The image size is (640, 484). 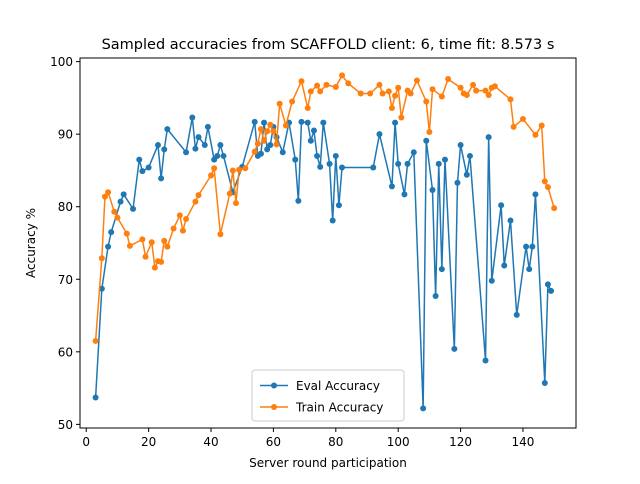 I want to click on x-tick-label: 20, so click(x=148, y=442).